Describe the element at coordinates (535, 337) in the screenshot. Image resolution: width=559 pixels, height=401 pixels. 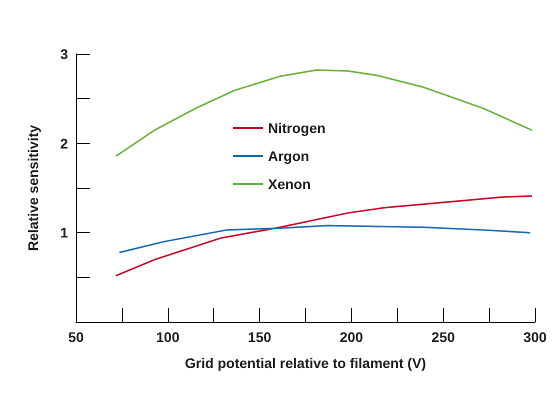
I see `x-tick-label: 300` at that location.